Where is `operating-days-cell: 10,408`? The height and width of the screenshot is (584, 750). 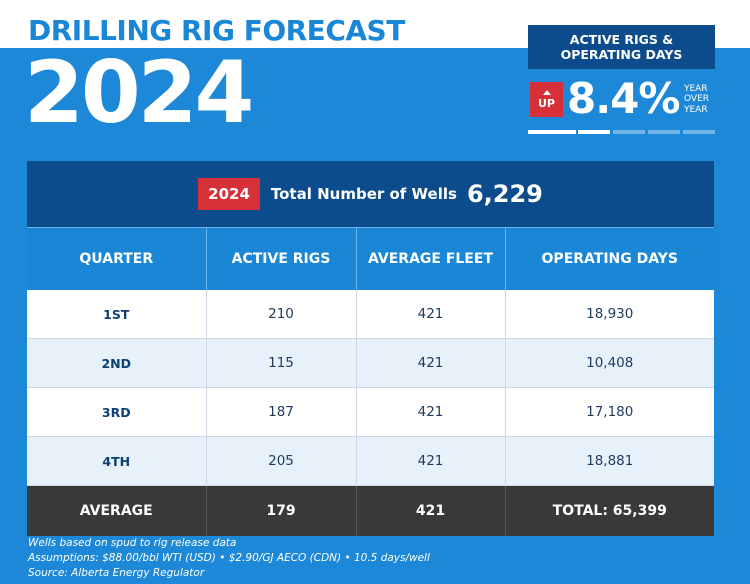
operating-days-cell: 10,408 is located at coordinates (609, 363).